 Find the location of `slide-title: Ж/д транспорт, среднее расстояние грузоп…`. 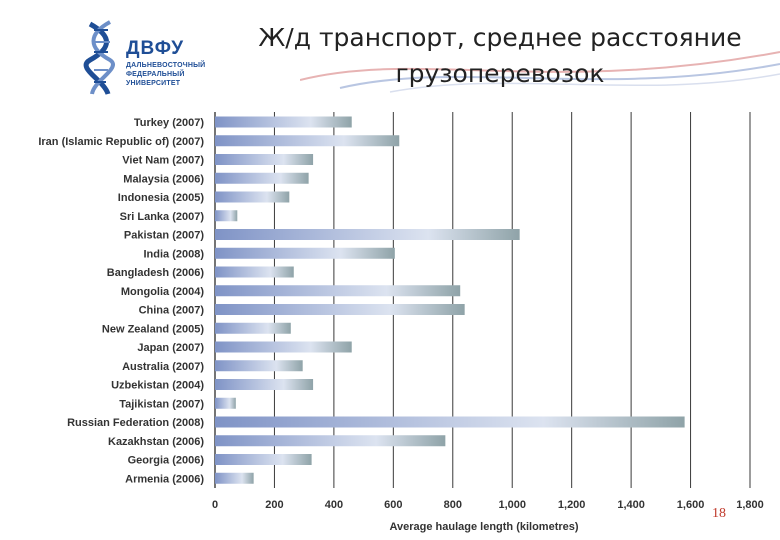

slide-title: Ж/д транспорт, среднее расстояние грузоп… is located at coordinates (500, 56).